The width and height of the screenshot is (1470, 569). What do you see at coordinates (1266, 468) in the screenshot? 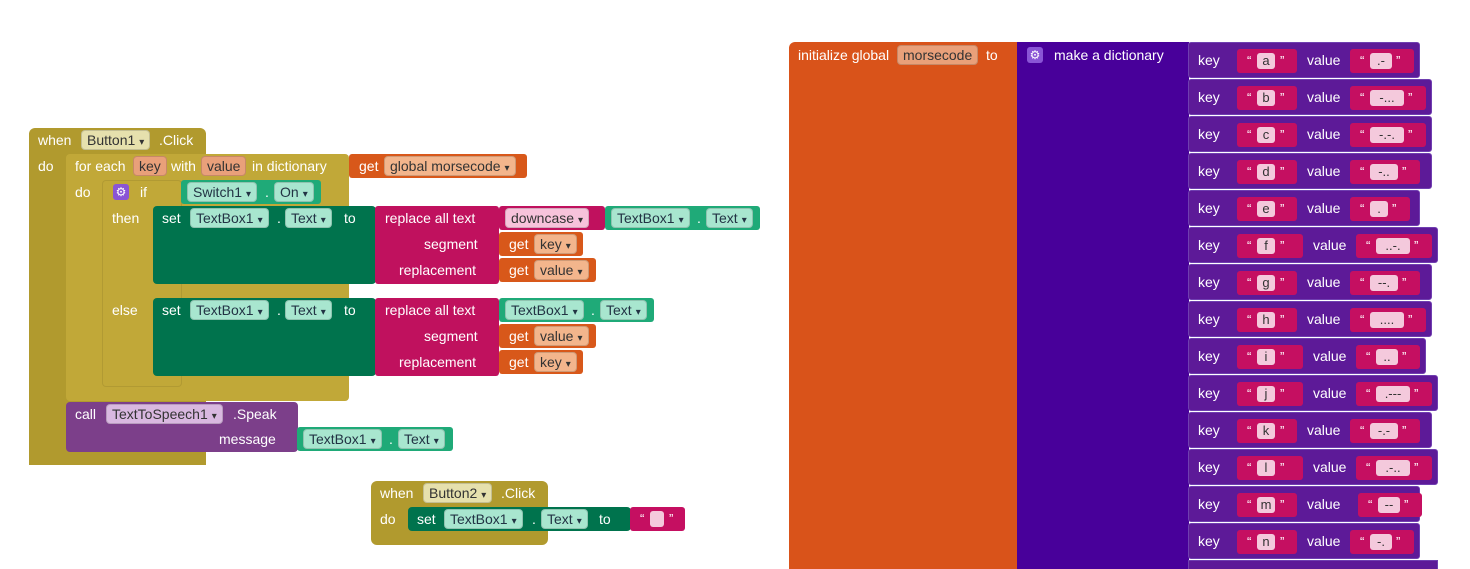
I see `key-value-field: l` at bounding box center [1266, 468].